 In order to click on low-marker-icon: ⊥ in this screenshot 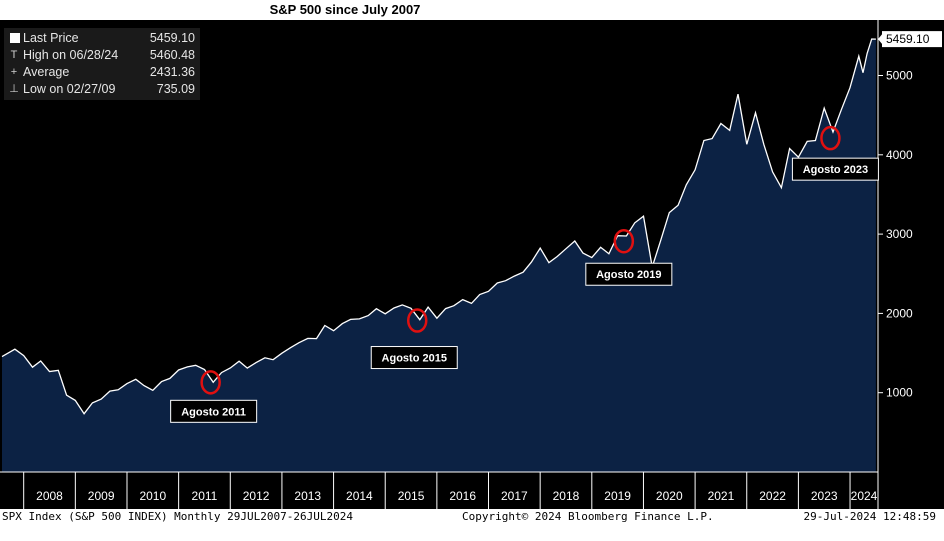, I will do `click(14, 89)`.